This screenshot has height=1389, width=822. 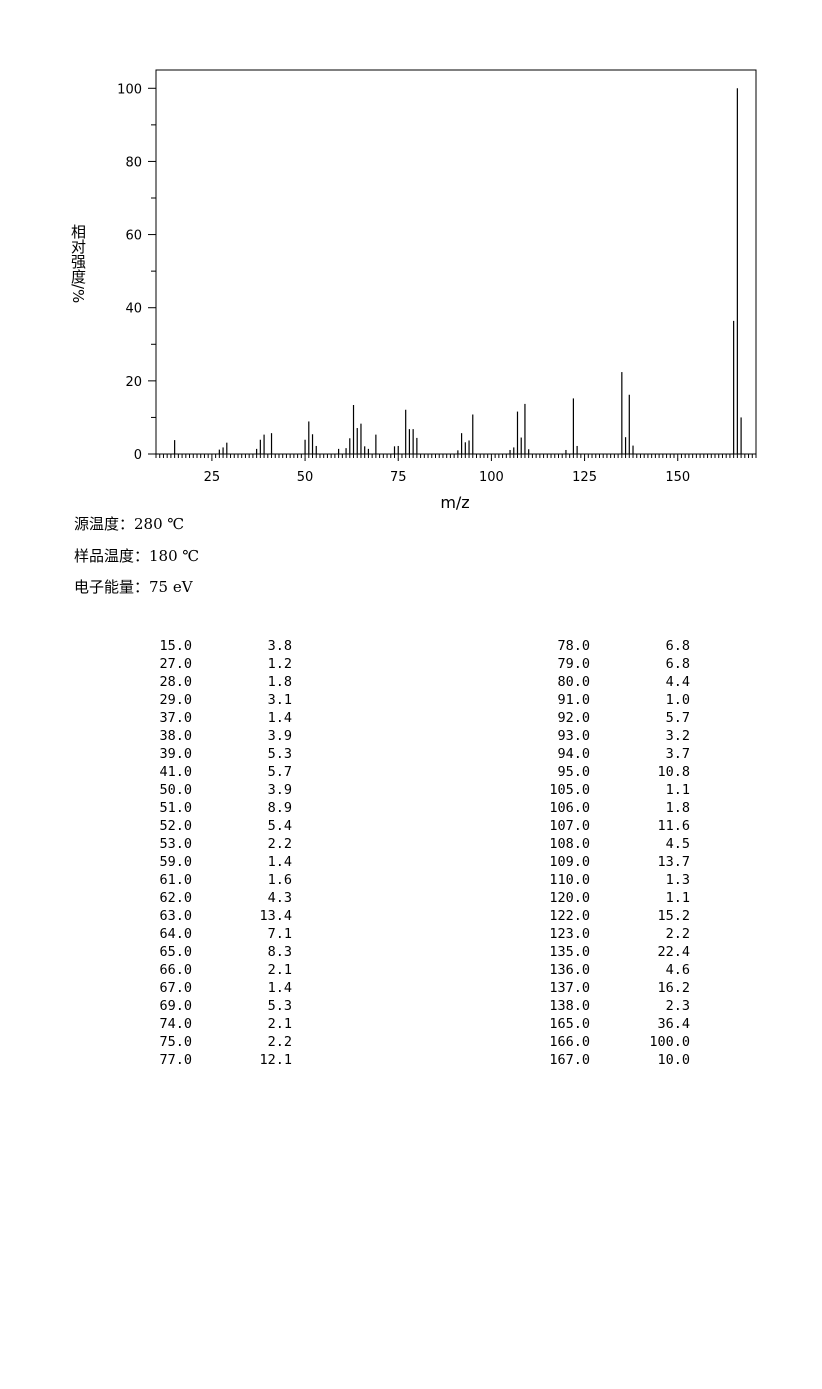 What do you see at coordinates (175, 718) in the screenshot?
I see `peak-mz: 37.0` at bounding box center [175, 718].